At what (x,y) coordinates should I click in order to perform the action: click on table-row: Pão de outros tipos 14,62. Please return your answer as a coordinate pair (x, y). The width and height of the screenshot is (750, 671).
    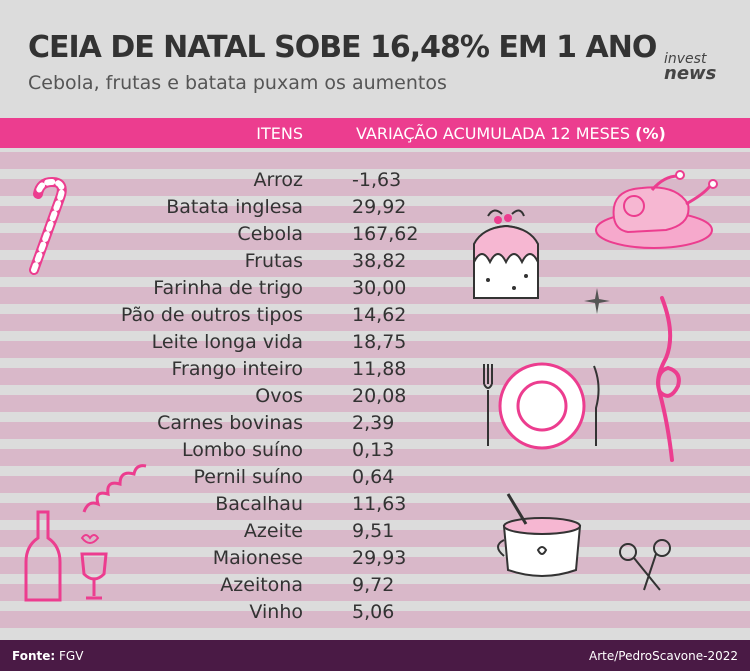
    Looking at the image, I should click on (375, 314).